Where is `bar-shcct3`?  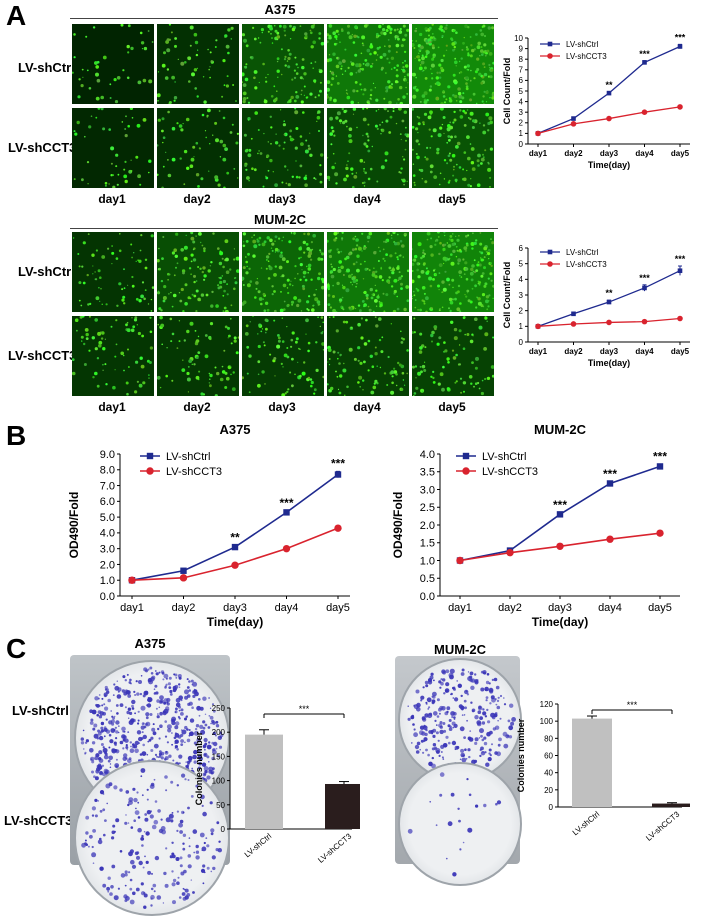 bar-shcct3 is located at coordinates (671, 805).